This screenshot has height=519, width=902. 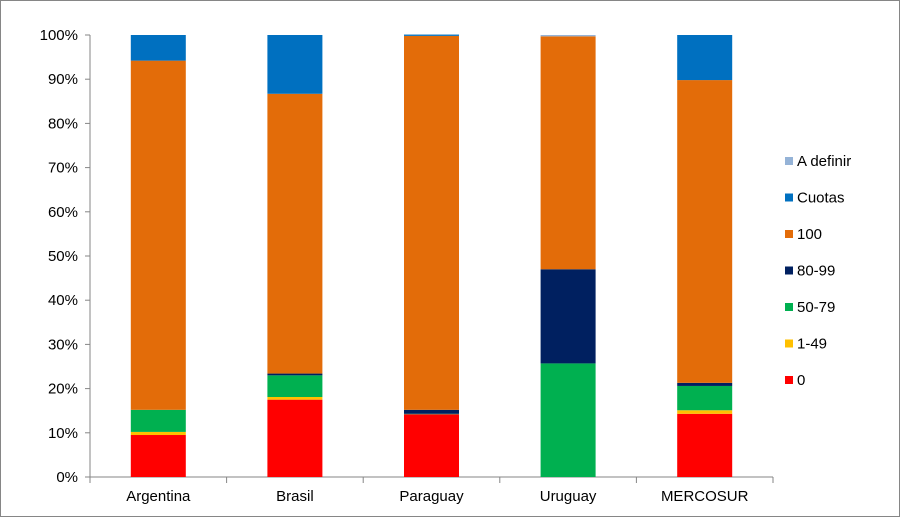 I want to click on y-tick-label: 70%, so click(x=63, y=168).